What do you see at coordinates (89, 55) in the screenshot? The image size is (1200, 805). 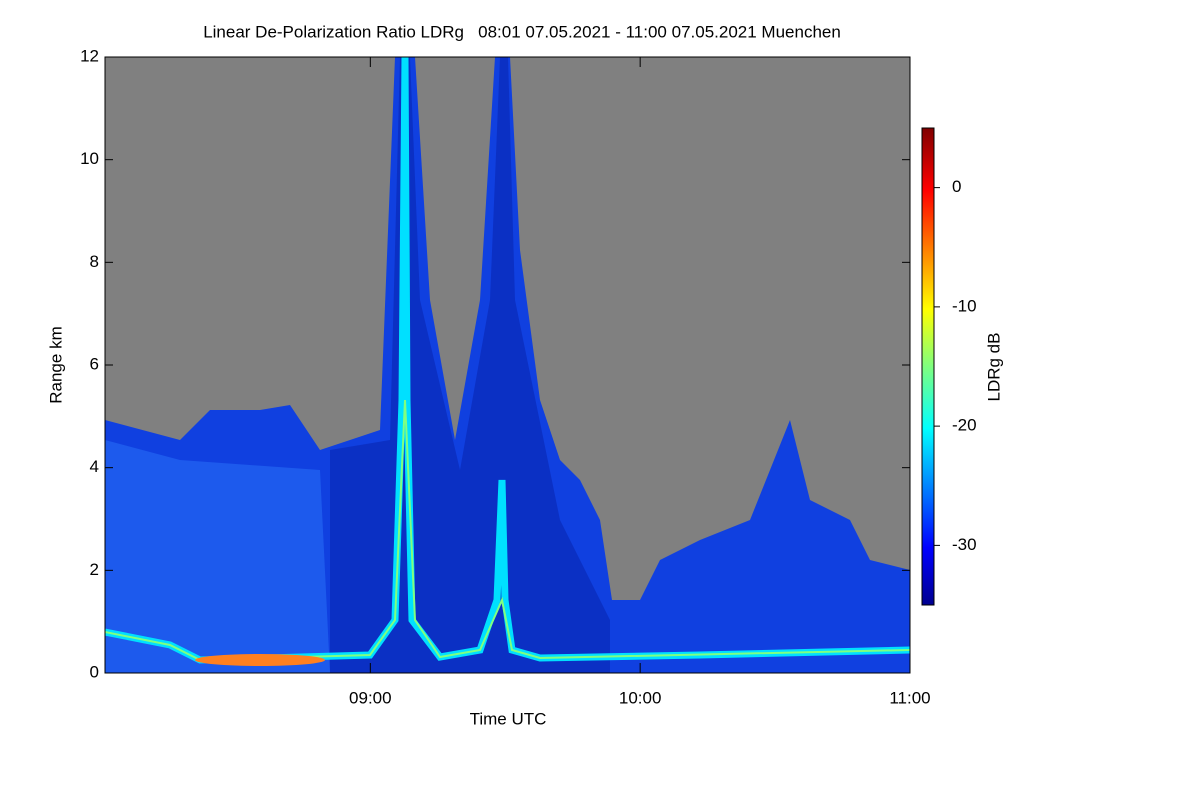 I see `y-tick-label: 12` at bounding box center [89, 55].